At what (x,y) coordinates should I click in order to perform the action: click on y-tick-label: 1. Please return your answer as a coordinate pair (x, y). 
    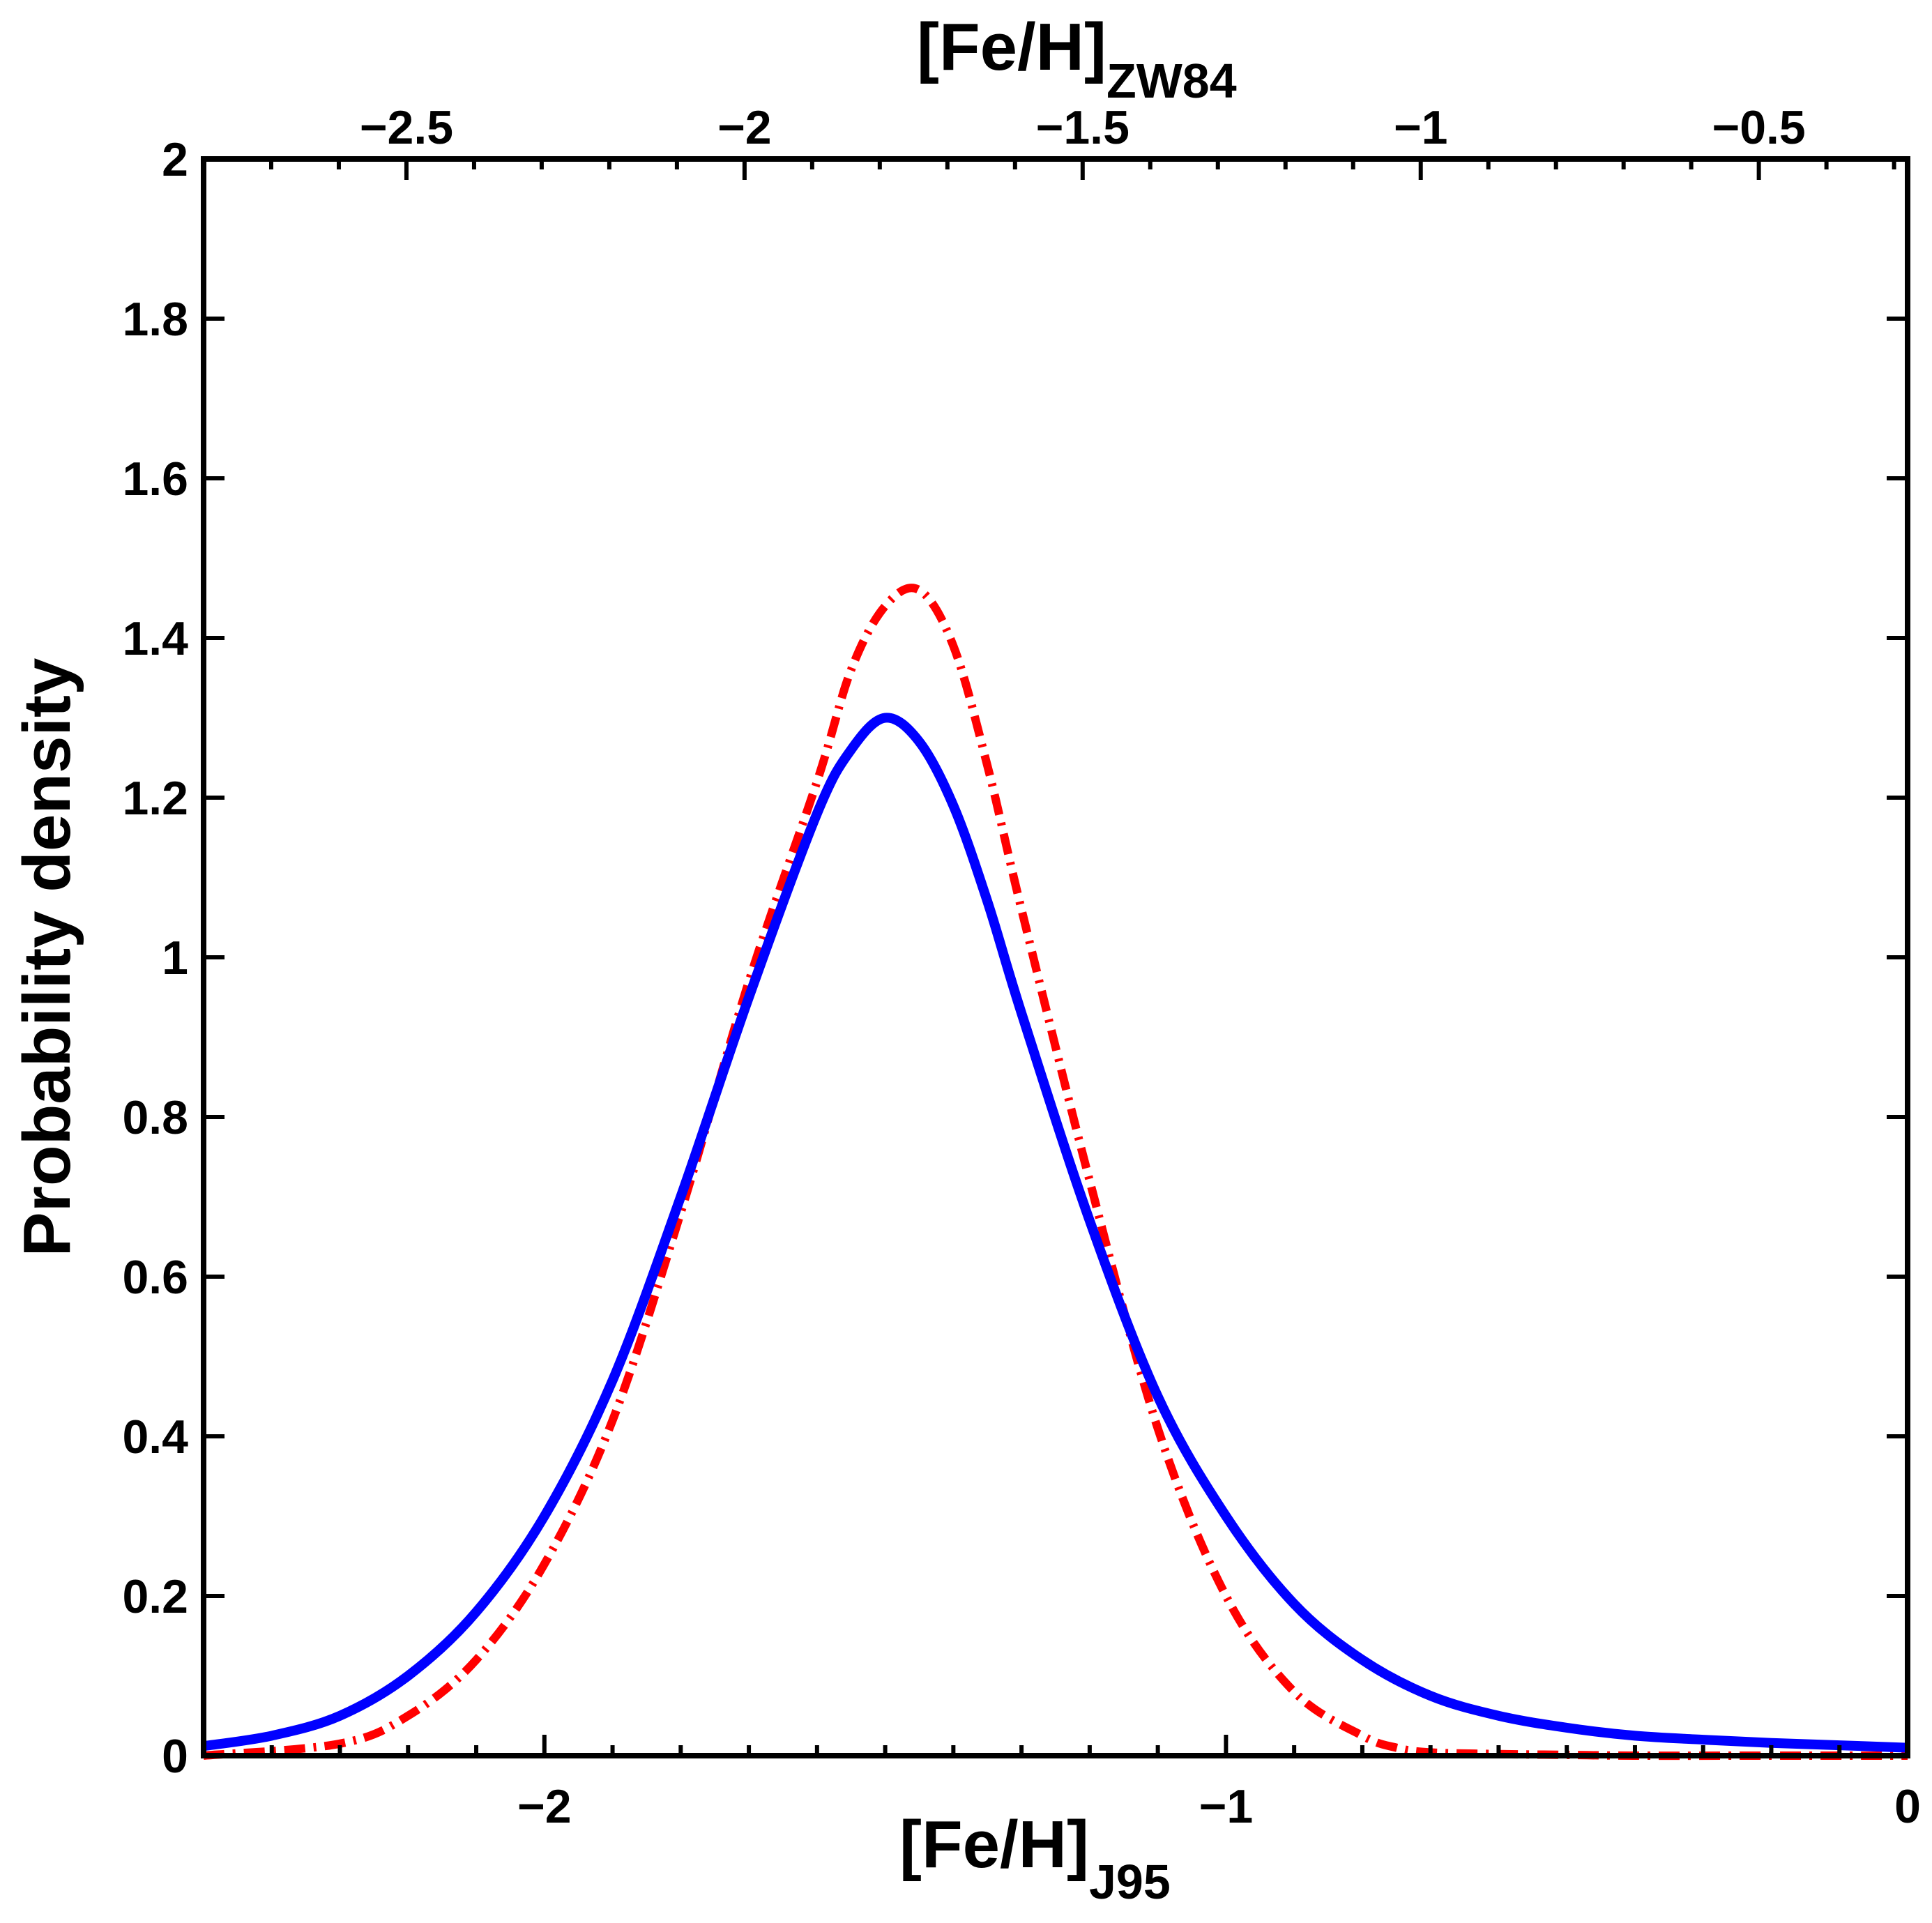
    Looking at the image, I should click on (175, 958).